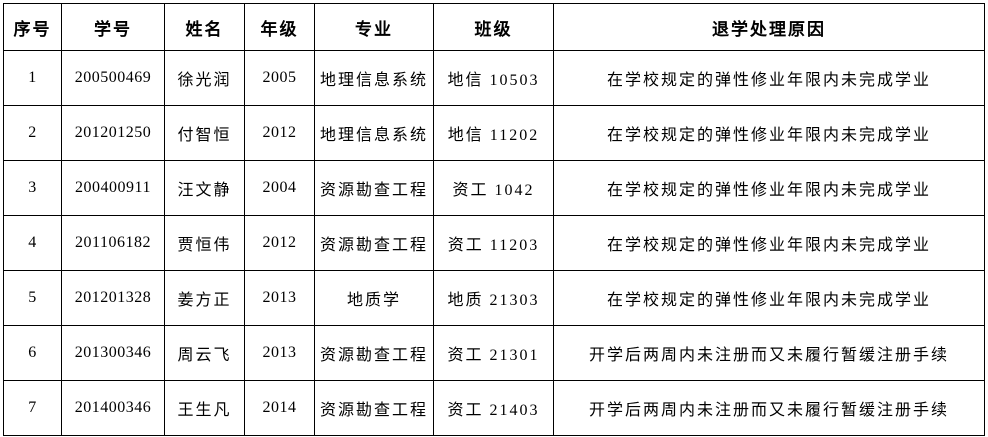 The width and height of the screenshot is (988, 437). What do you see at coordinates (204, 298) in the screenshot?
I see `cell-name: 姜方正` at bounding box center [204, 298].